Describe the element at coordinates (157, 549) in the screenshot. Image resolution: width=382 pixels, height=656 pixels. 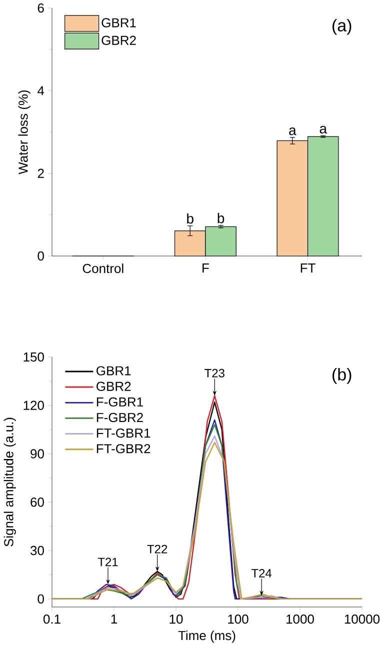
I see `annotation: T22` at that location.